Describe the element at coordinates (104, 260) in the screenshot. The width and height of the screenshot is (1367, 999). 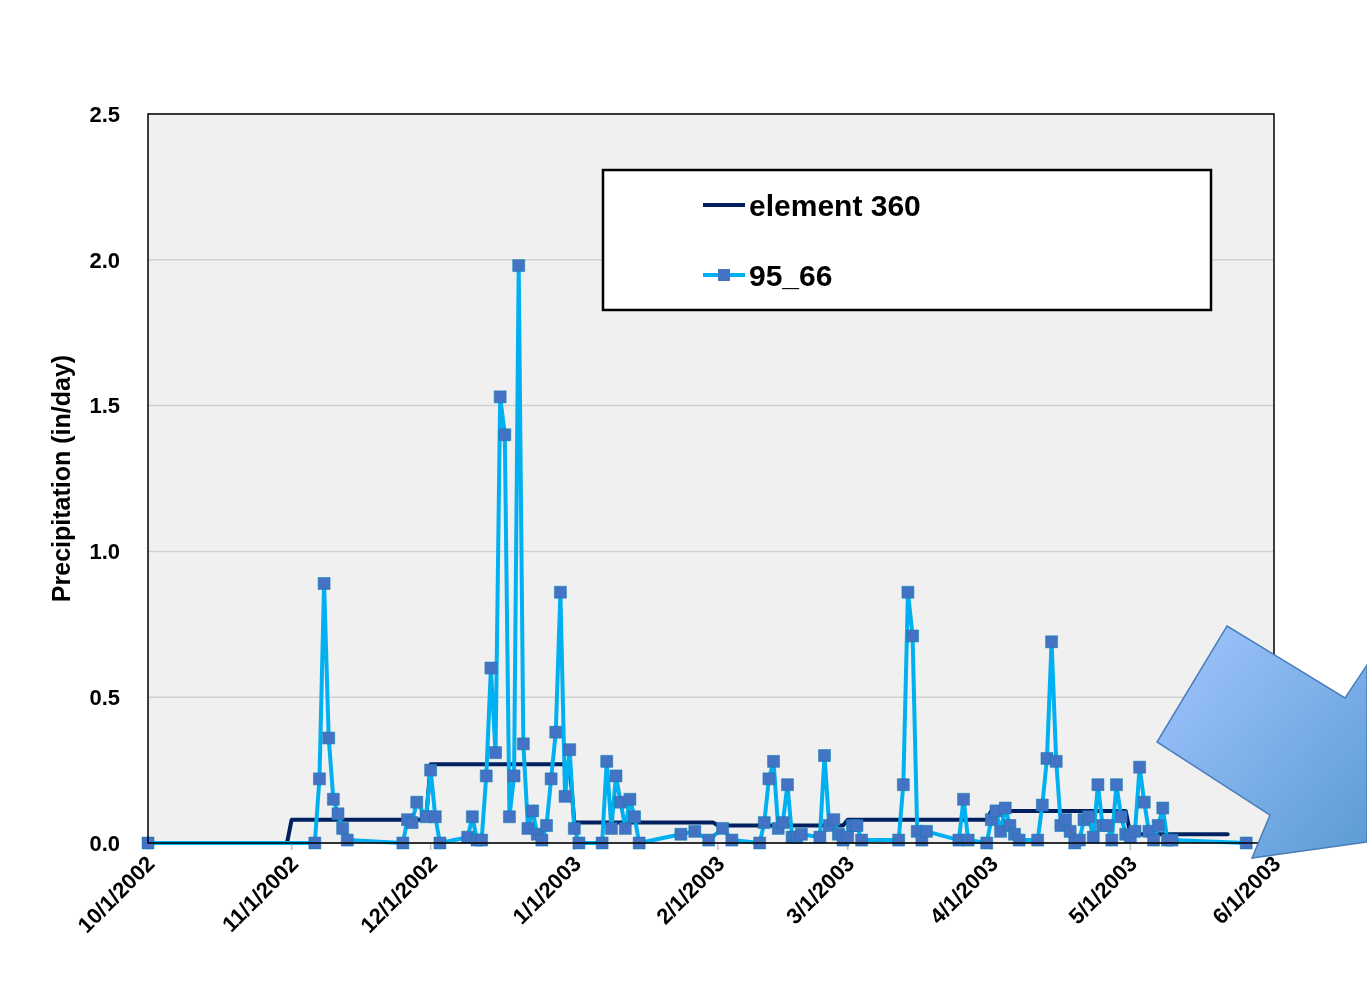
I see `y-tick-label: 2.0` at that location.